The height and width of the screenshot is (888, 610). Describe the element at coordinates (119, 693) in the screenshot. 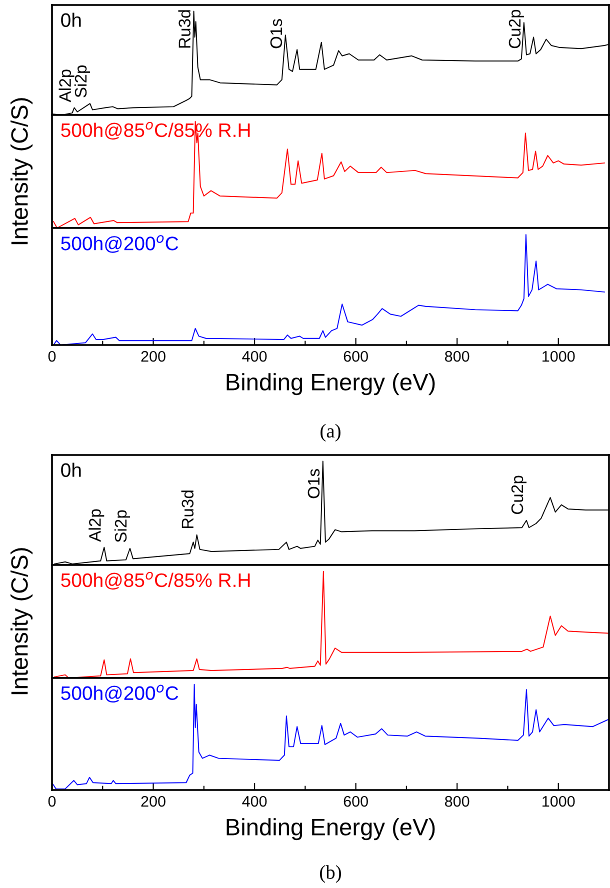

I see `series-label: 500h@200$^{o}$C` at that location.